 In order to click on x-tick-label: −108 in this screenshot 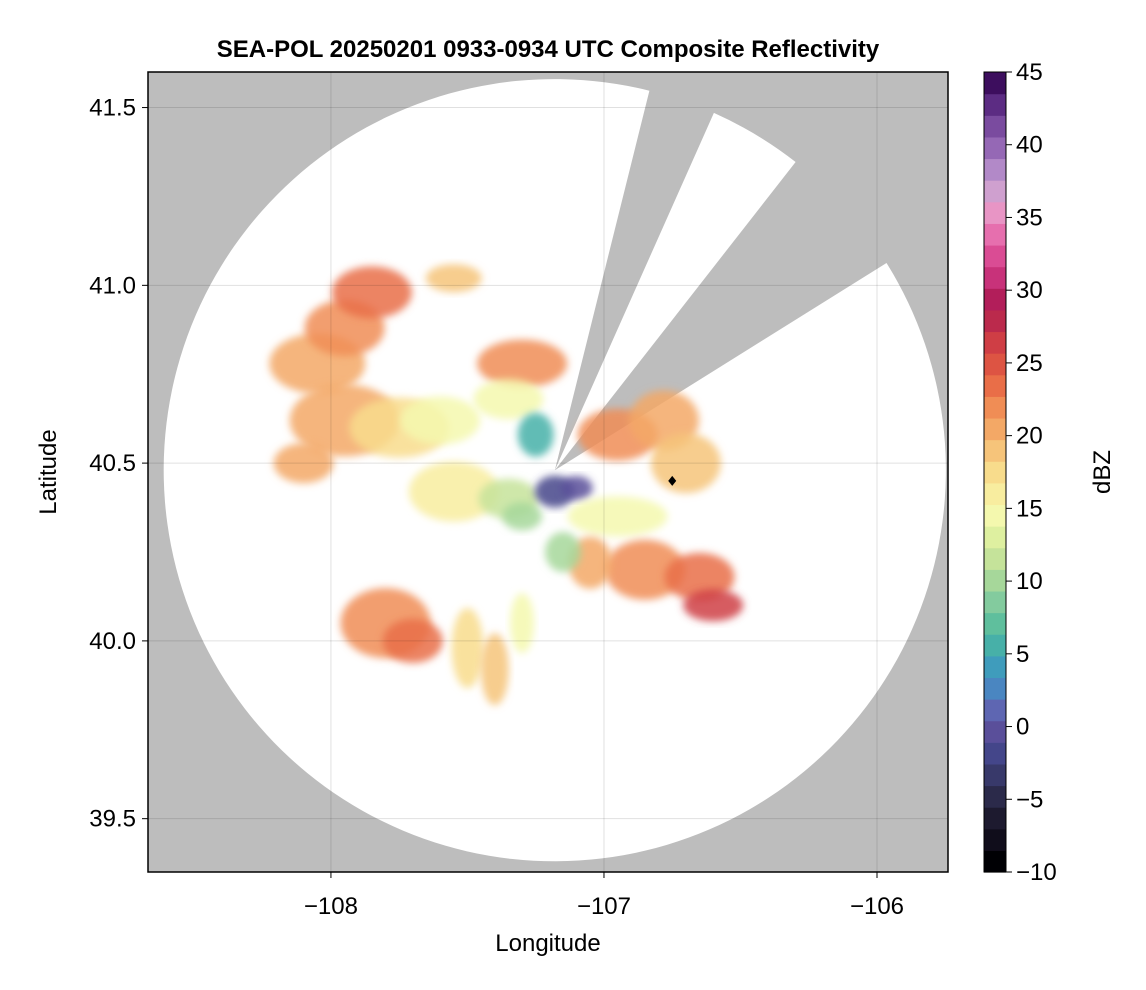, I will do `click(331, 906)`.